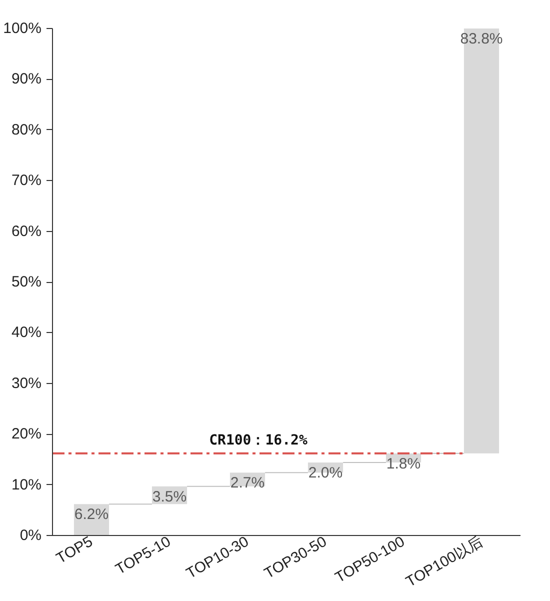 The height and width of the screenshot is (601, 550). What do you see at coordinates (403, 463) in the screenshot?
I see `data-label: 1.8%` at bounding box center [403, 463].